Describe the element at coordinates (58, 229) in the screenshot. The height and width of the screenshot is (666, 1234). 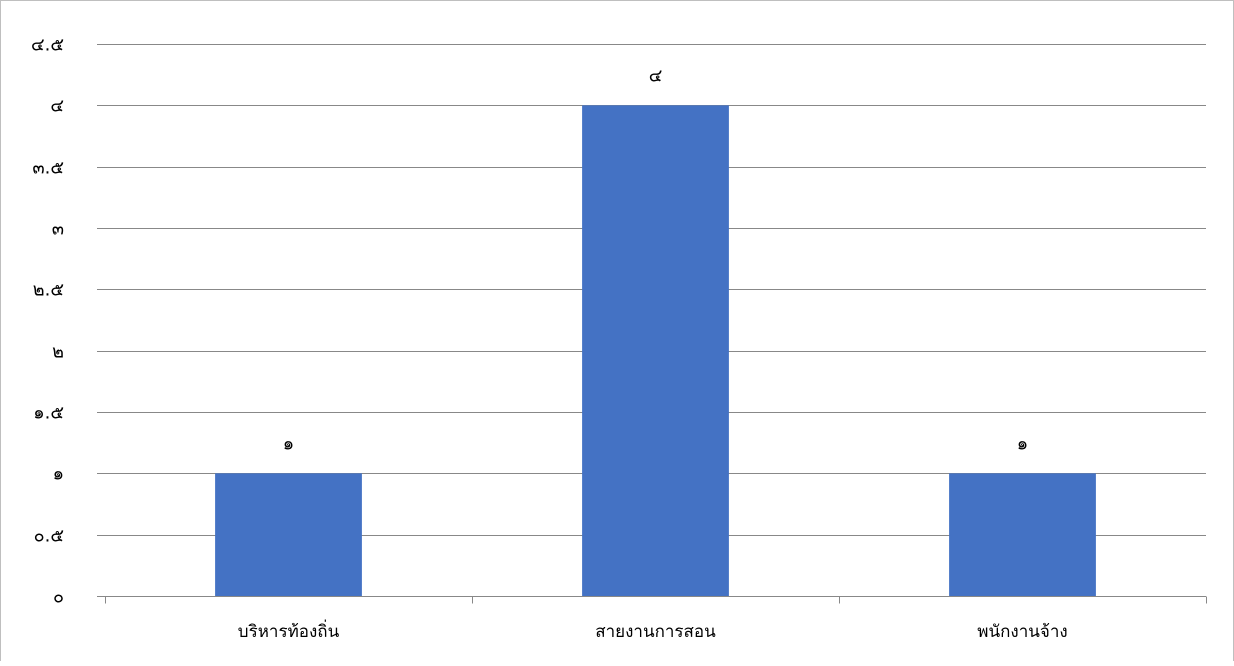
I see `y-tick-label: ๓` at that location.